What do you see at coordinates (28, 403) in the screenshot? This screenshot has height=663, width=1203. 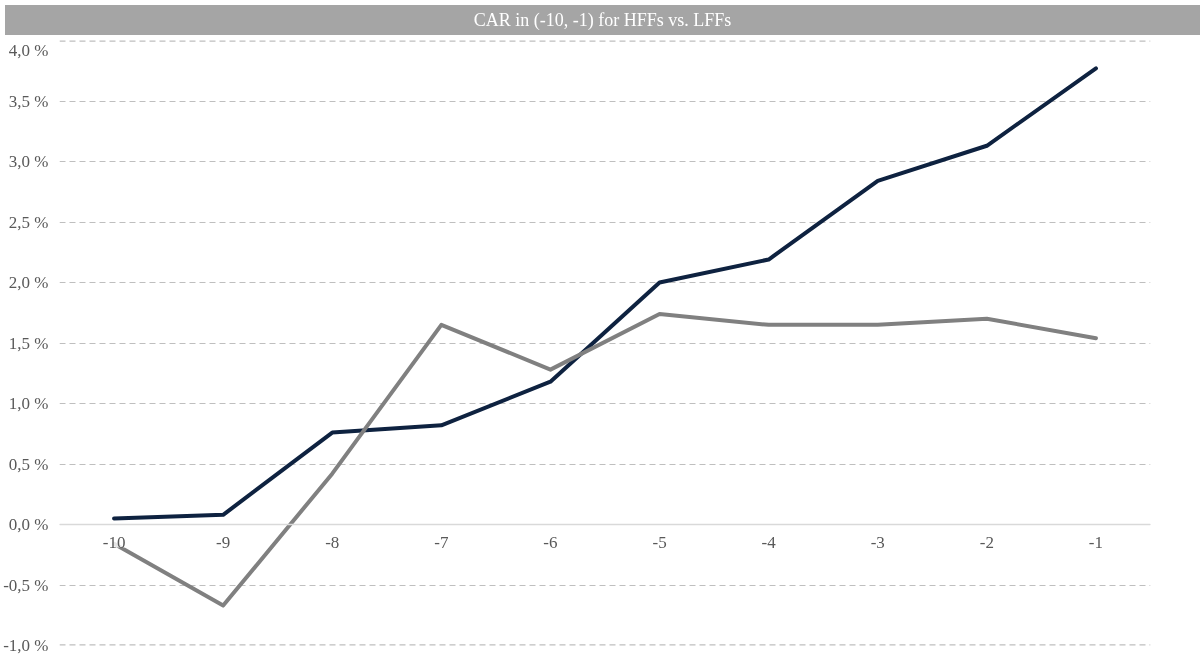 I see `y-tick-label: 1,0 %` at bounding box center [28, 403].